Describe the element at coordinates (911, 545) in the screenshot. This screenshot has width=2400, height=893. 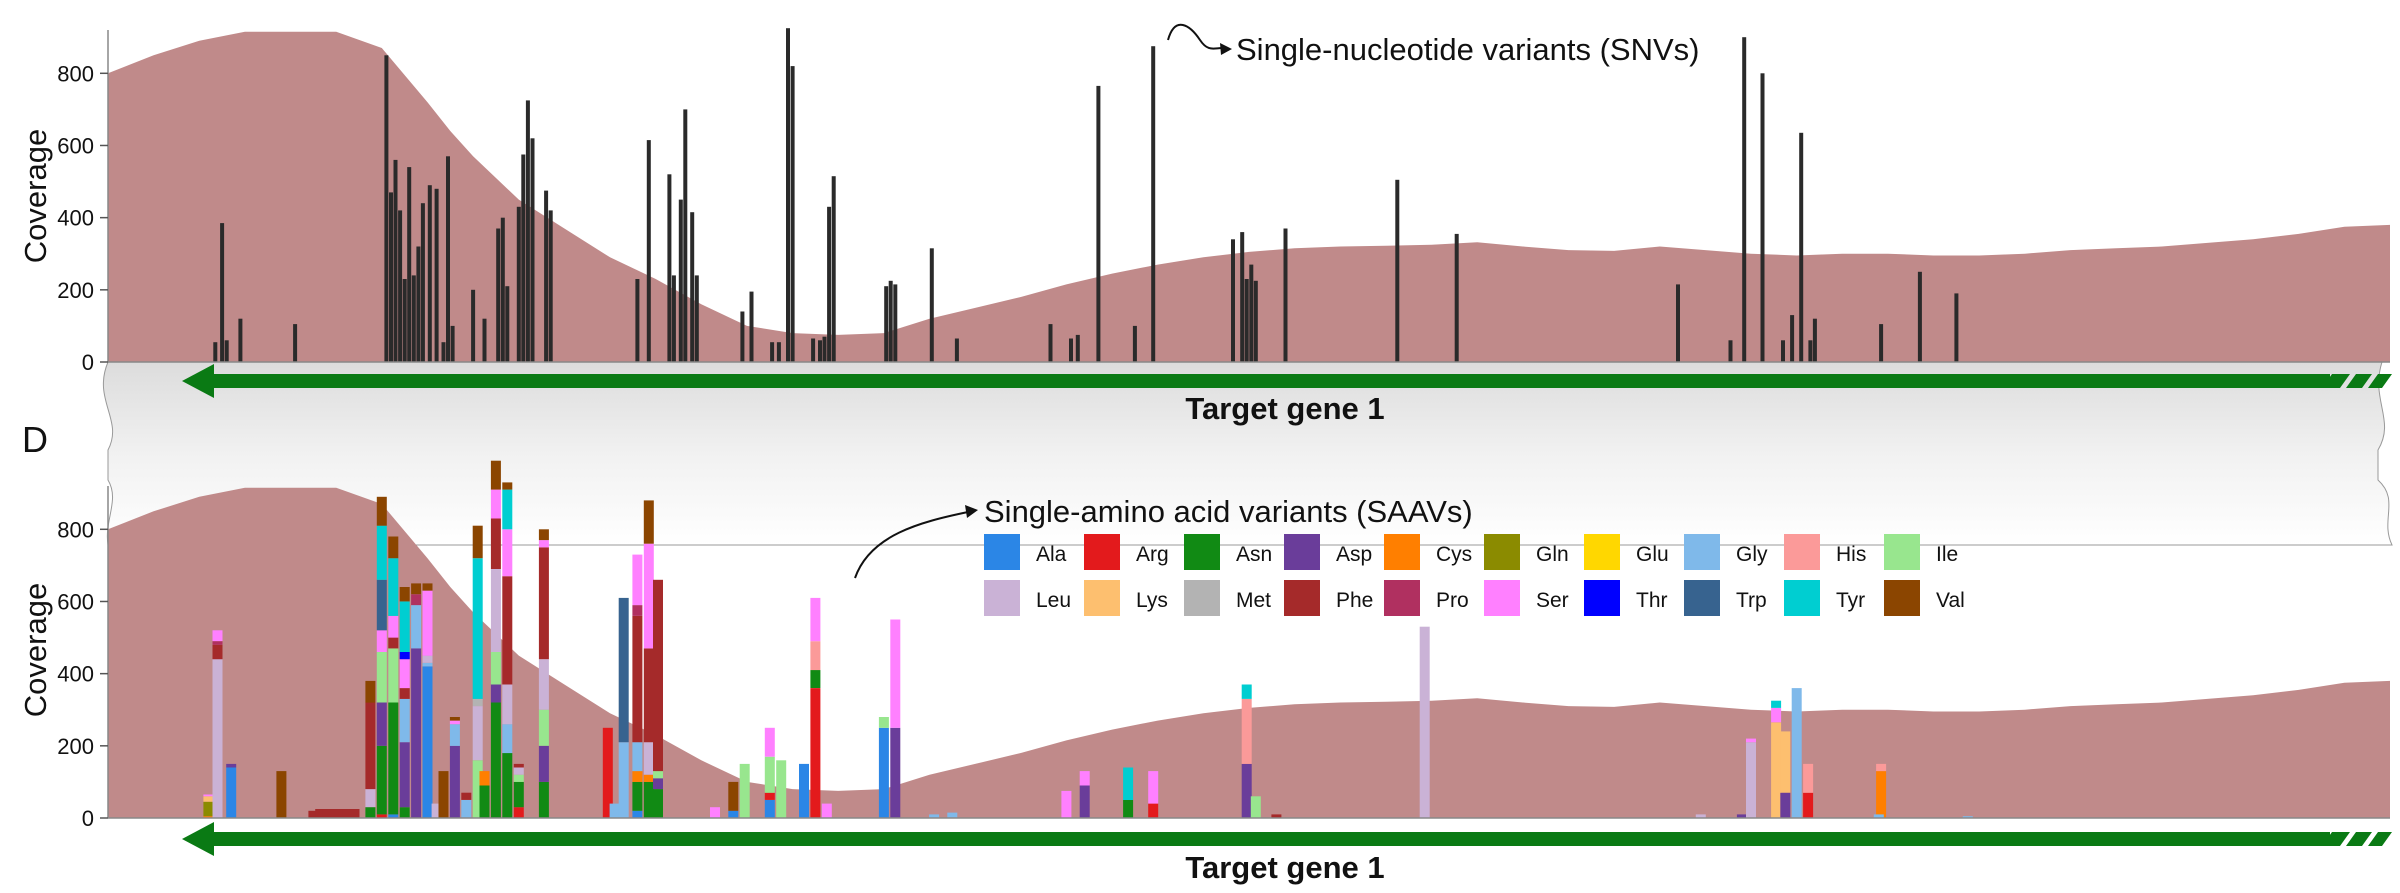
I see `saav-annotation-arrow` at that location.